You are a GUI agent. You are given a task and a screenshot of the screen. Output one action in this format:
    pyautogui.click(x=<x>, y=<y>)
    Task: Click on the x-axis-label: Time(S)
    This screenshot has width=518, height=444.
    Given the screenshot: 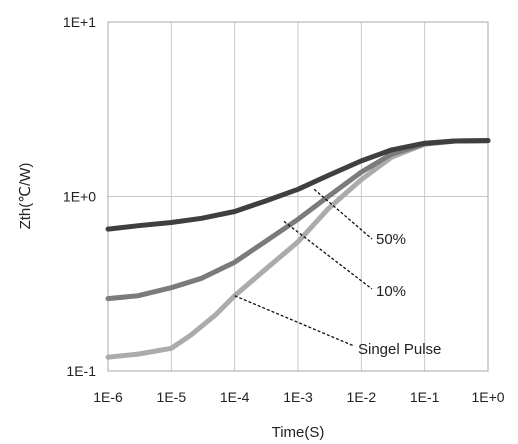 What is the action you would take?
    pyautogui.click(x=298, y=432)
    